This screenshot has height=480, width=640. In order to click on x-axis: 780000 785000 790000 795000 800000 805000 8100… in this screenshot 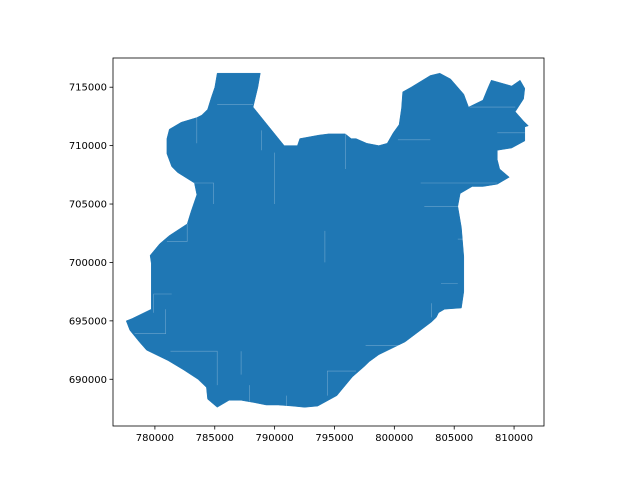, I will do `click(334, 435)`.